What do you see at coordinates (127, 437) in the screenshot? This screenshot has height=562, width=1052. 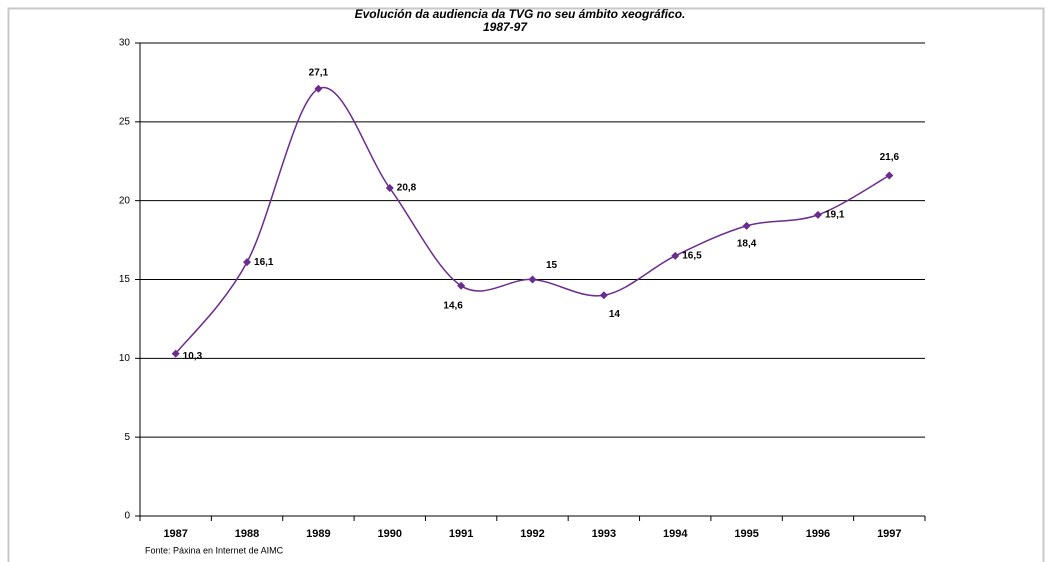 I see `y-tick-label: 5` at bounding box center [127, 437].